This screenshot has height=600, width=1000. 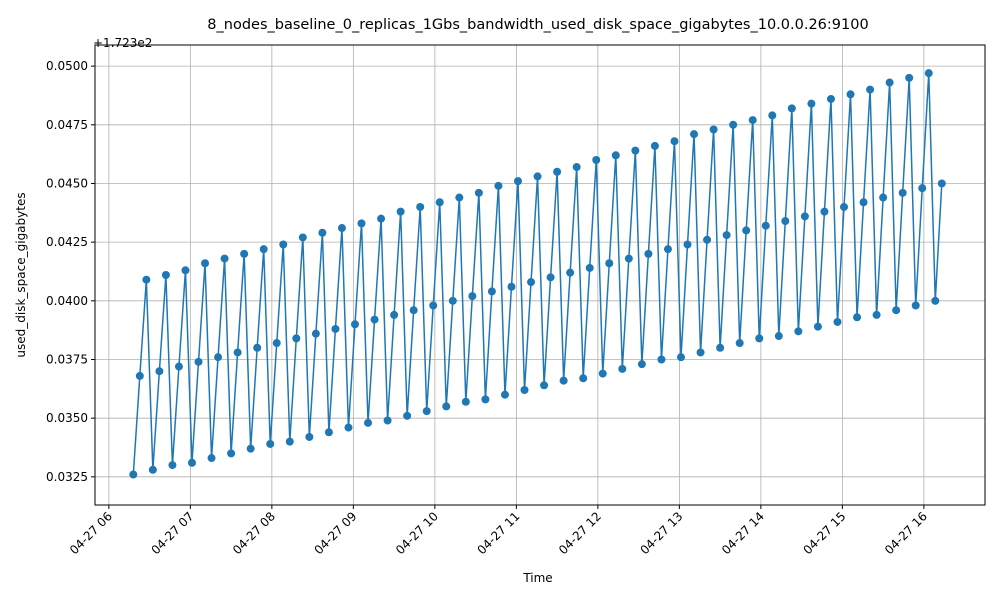 I want to click on x-tick-label: 04-27 10, so click(x=417, y=533).